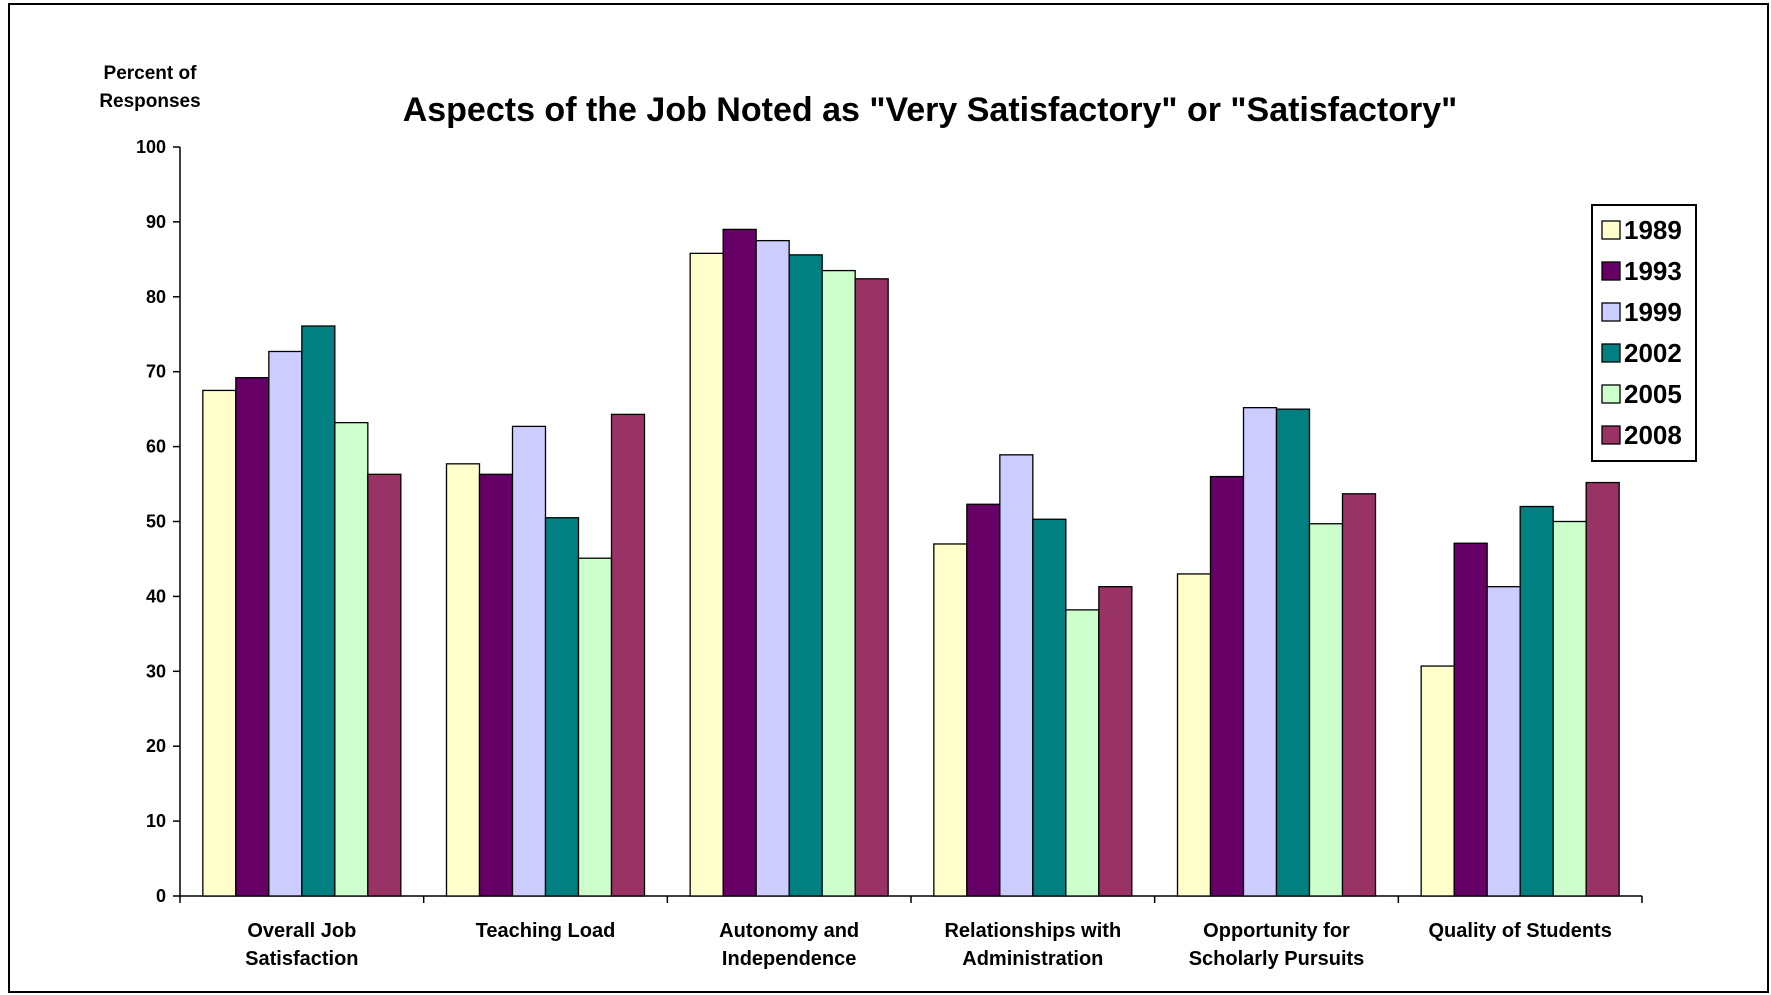 The image size is (1771, 995). I want to click on bar-2005-cat1, so click(595, 727).